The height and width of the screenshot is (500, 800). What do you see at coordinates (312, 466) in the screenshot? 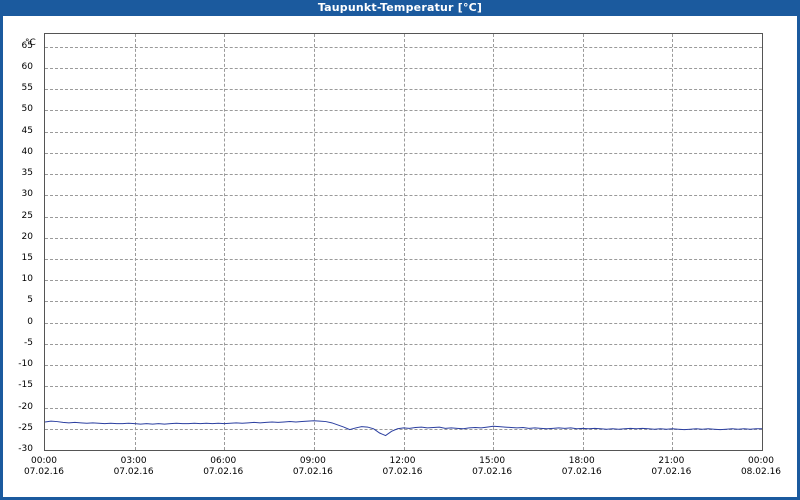
I see `x-tick-label: 09:00 07.02.16` at bounding box center [312, 466].